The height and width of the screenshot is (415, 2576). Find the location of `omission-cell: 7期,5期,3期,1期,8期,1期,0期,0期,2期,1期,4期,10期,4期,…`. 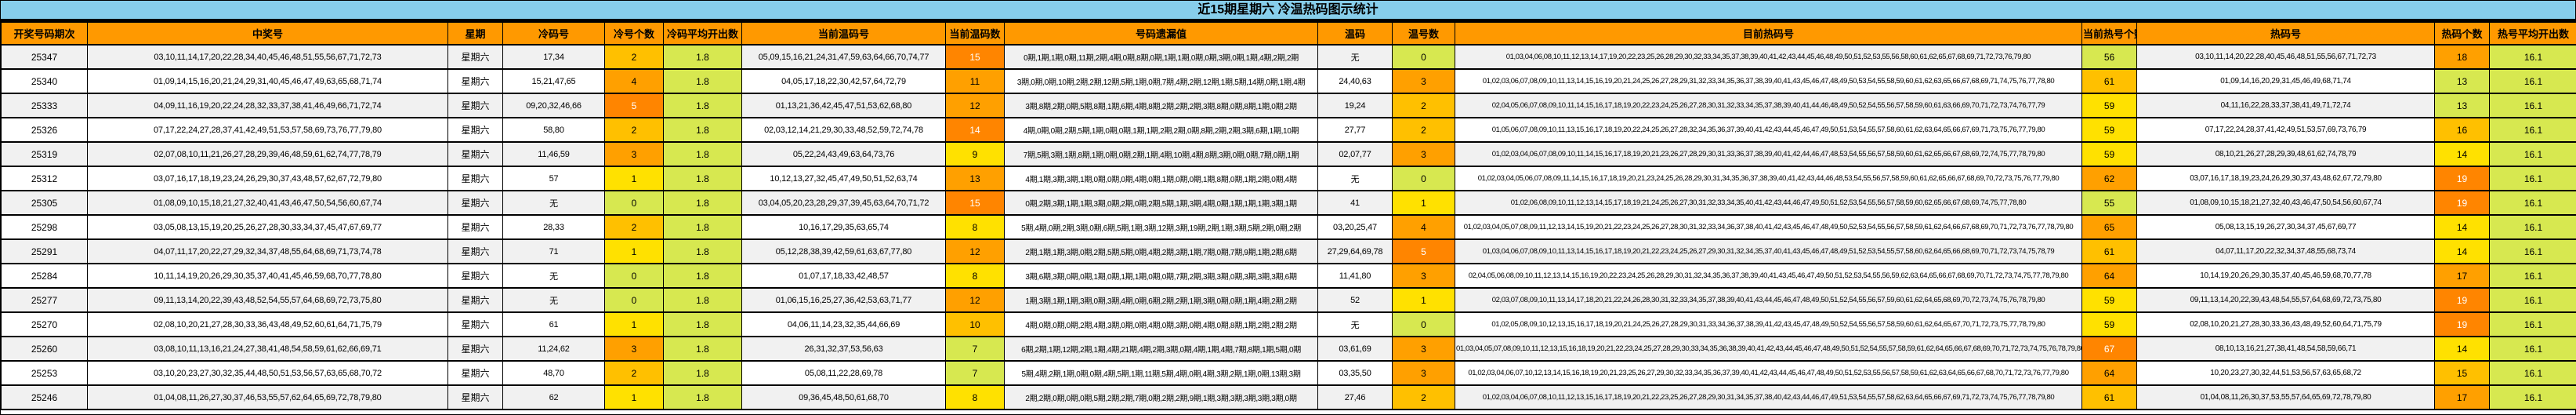

omission-cell: 7期,5期,3期,1期,8期,1期,0期,0期,2期,1期,4期,10期,4期,… is located at coordinates (1161, 154).